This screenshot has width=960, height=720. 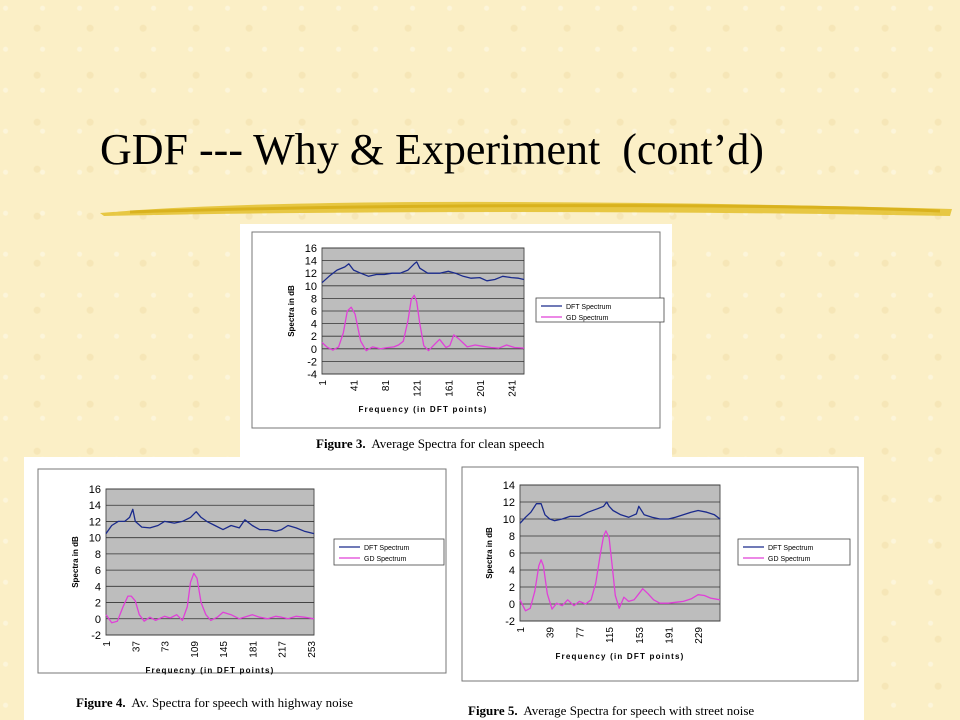 What do you see at coordinates (432, 149) in the screenshot?
I see `slide-title: GDF --- Why & Experiment (cont’d)` at bounding box center [432, 149].